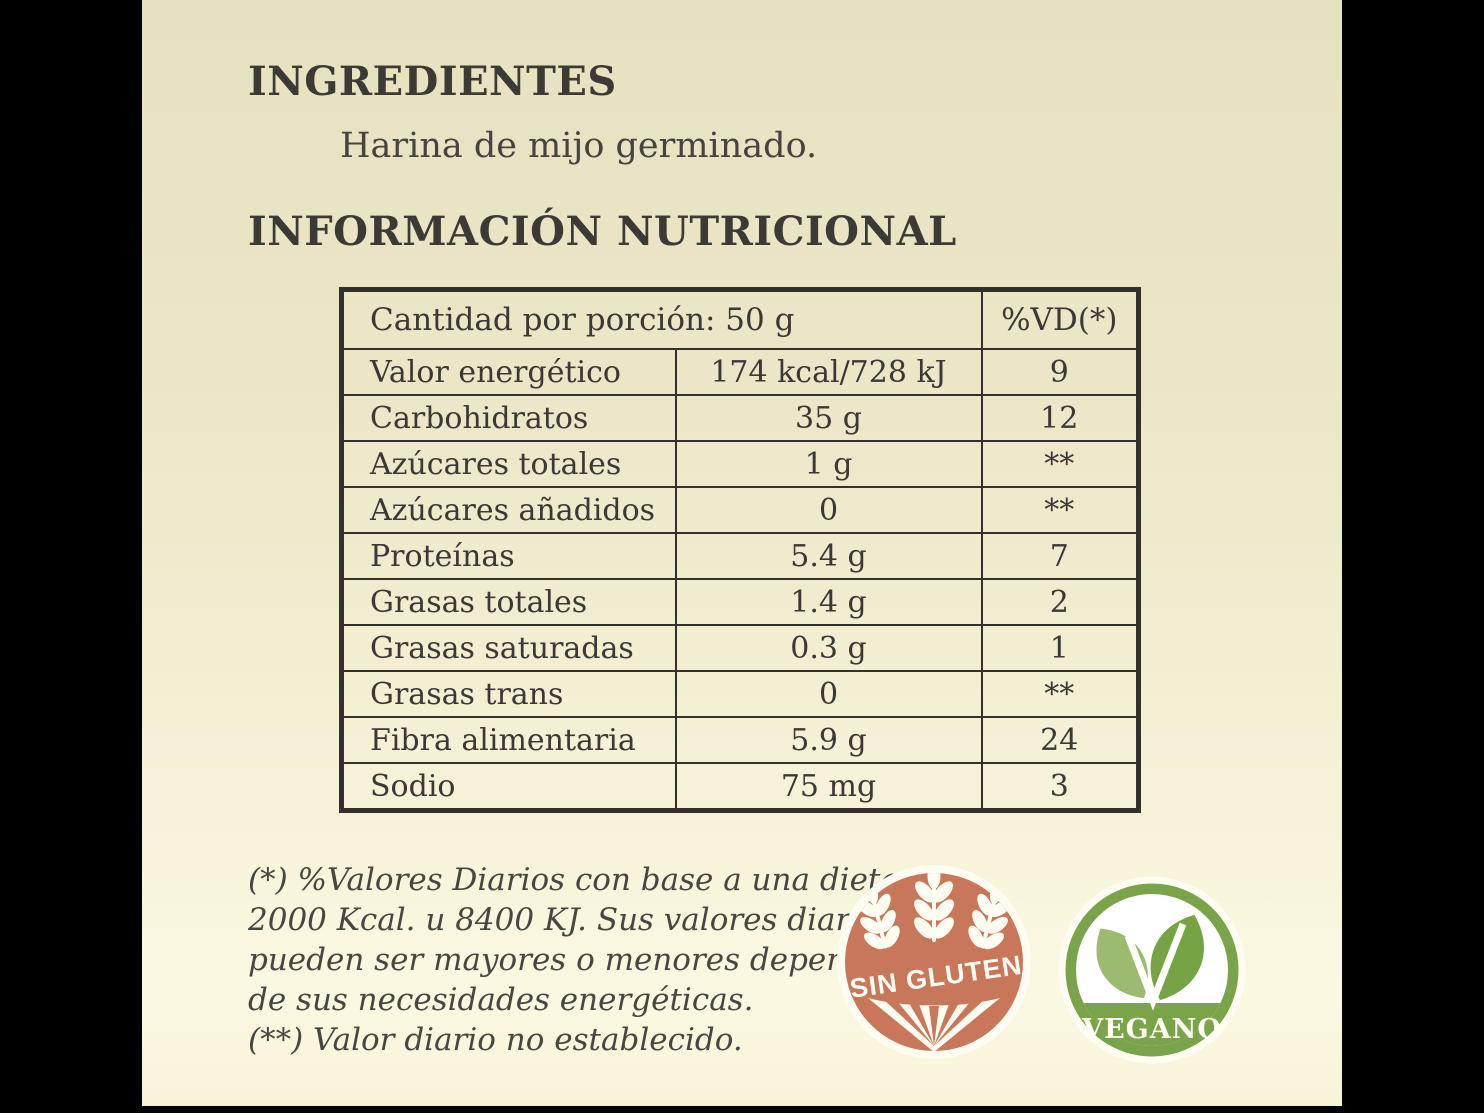 This screenshot has width=1484, height=1113. I want to click on nutrient-value: 174 kcal/728 kJ, so click(828, 372).